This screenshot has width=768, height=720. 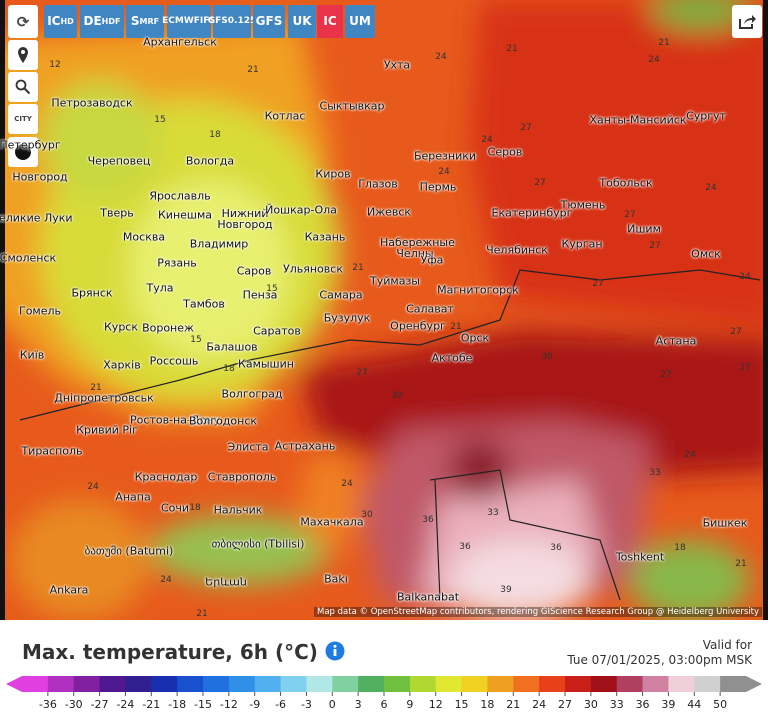 I want to click on city-label: Казань, so click(x=325, y=237).